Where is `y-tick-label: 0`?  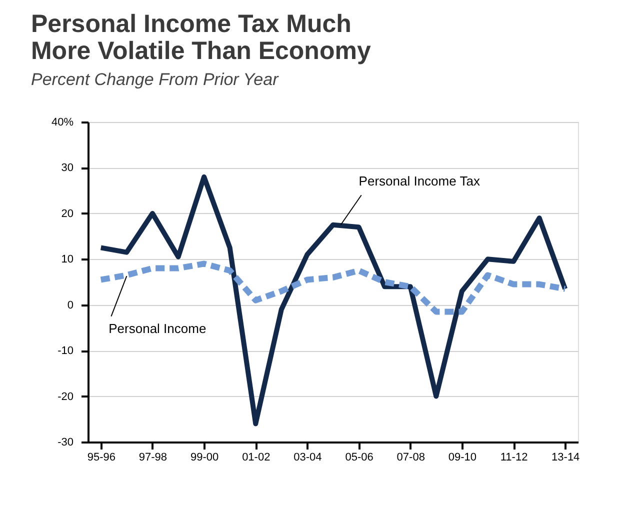 y-tick-label: 0 is located at coordinates (70, 305).